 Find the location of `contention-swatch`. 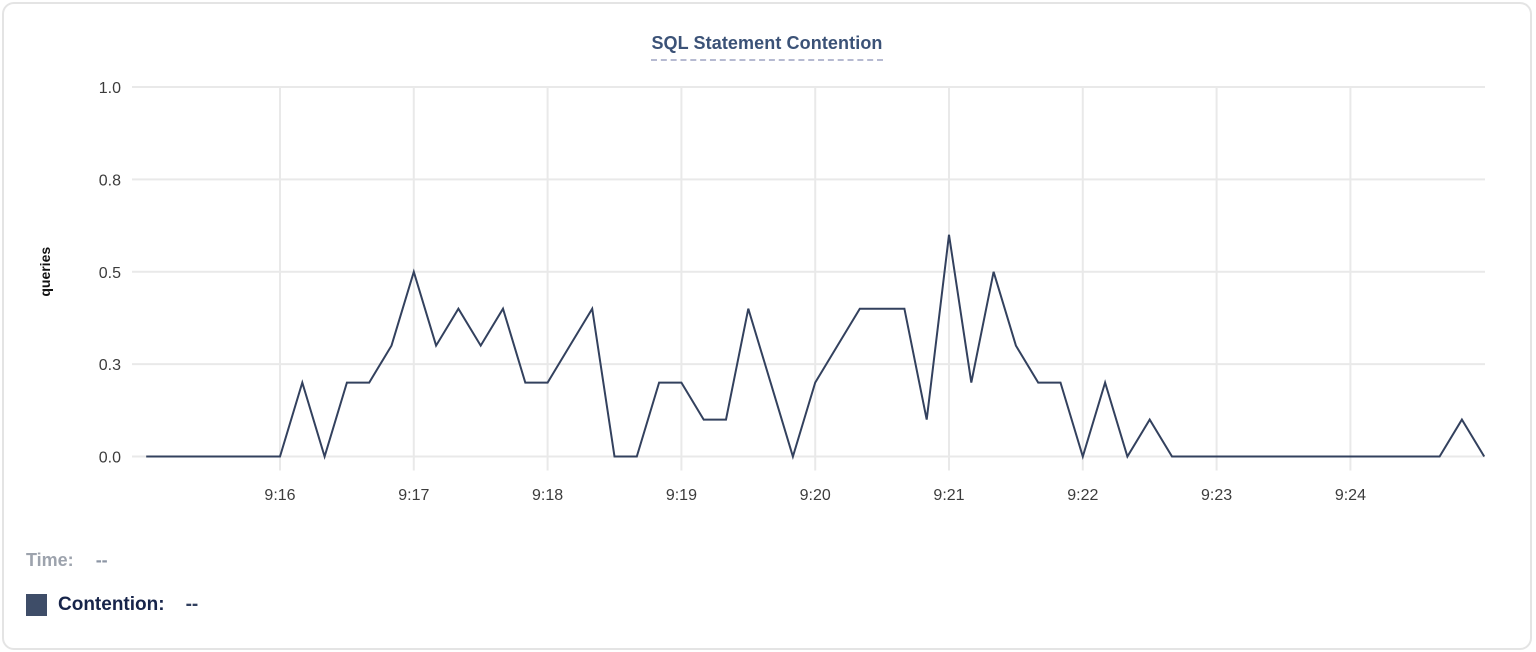

contention-swatch is located at coordinates (36, 605).